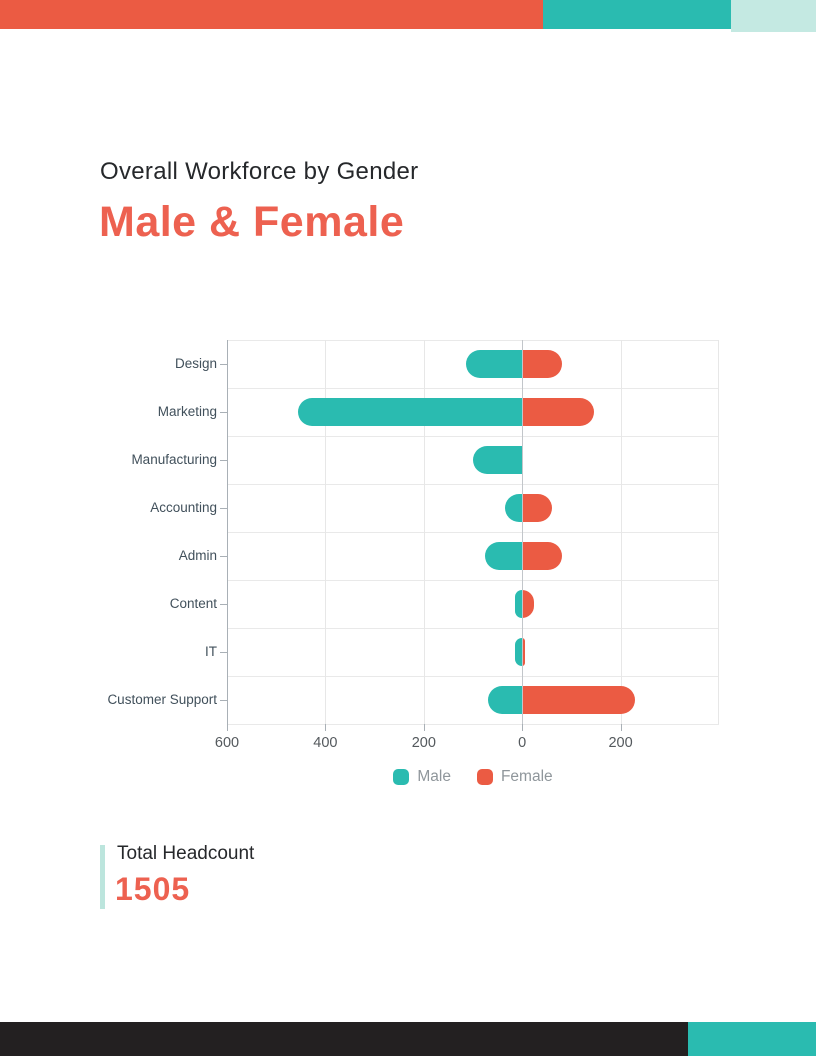 Image resolution: width=816 pixels, height=1056 pixels. I want to click on category-label-accounting: Accounting, so click(183, 507).